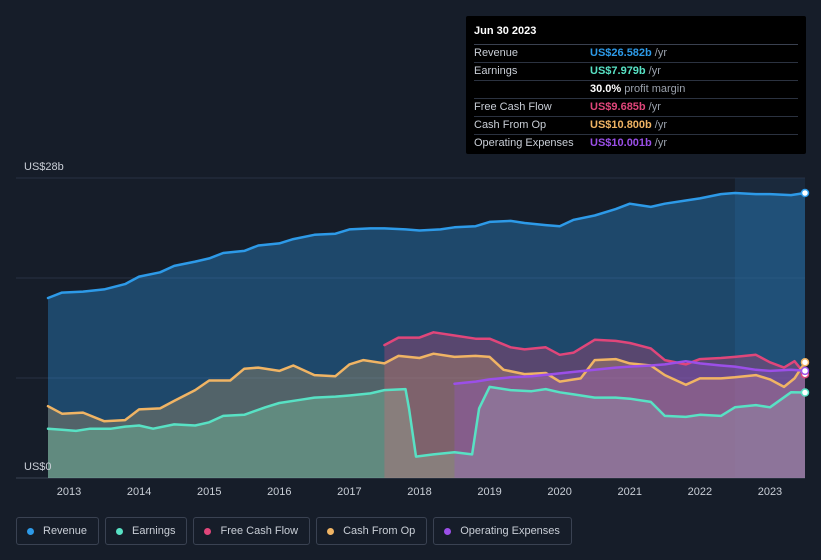  I want to click on free-cash-flow-area, so click(594, 405).